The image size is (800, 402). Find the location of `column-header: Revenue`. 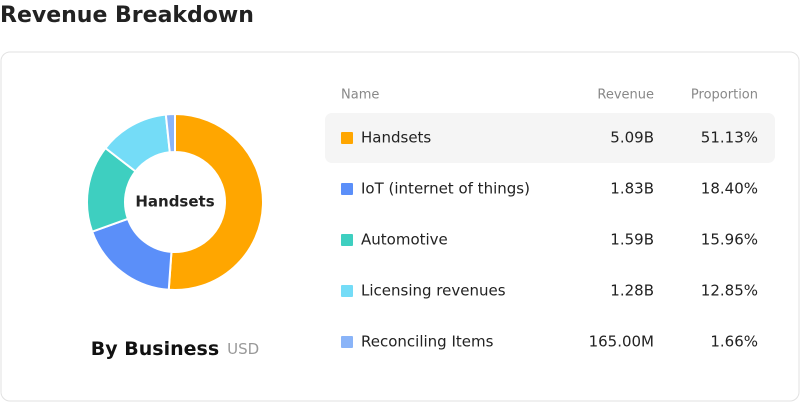

column-header: Revenue is located at coordinates (625, 95).